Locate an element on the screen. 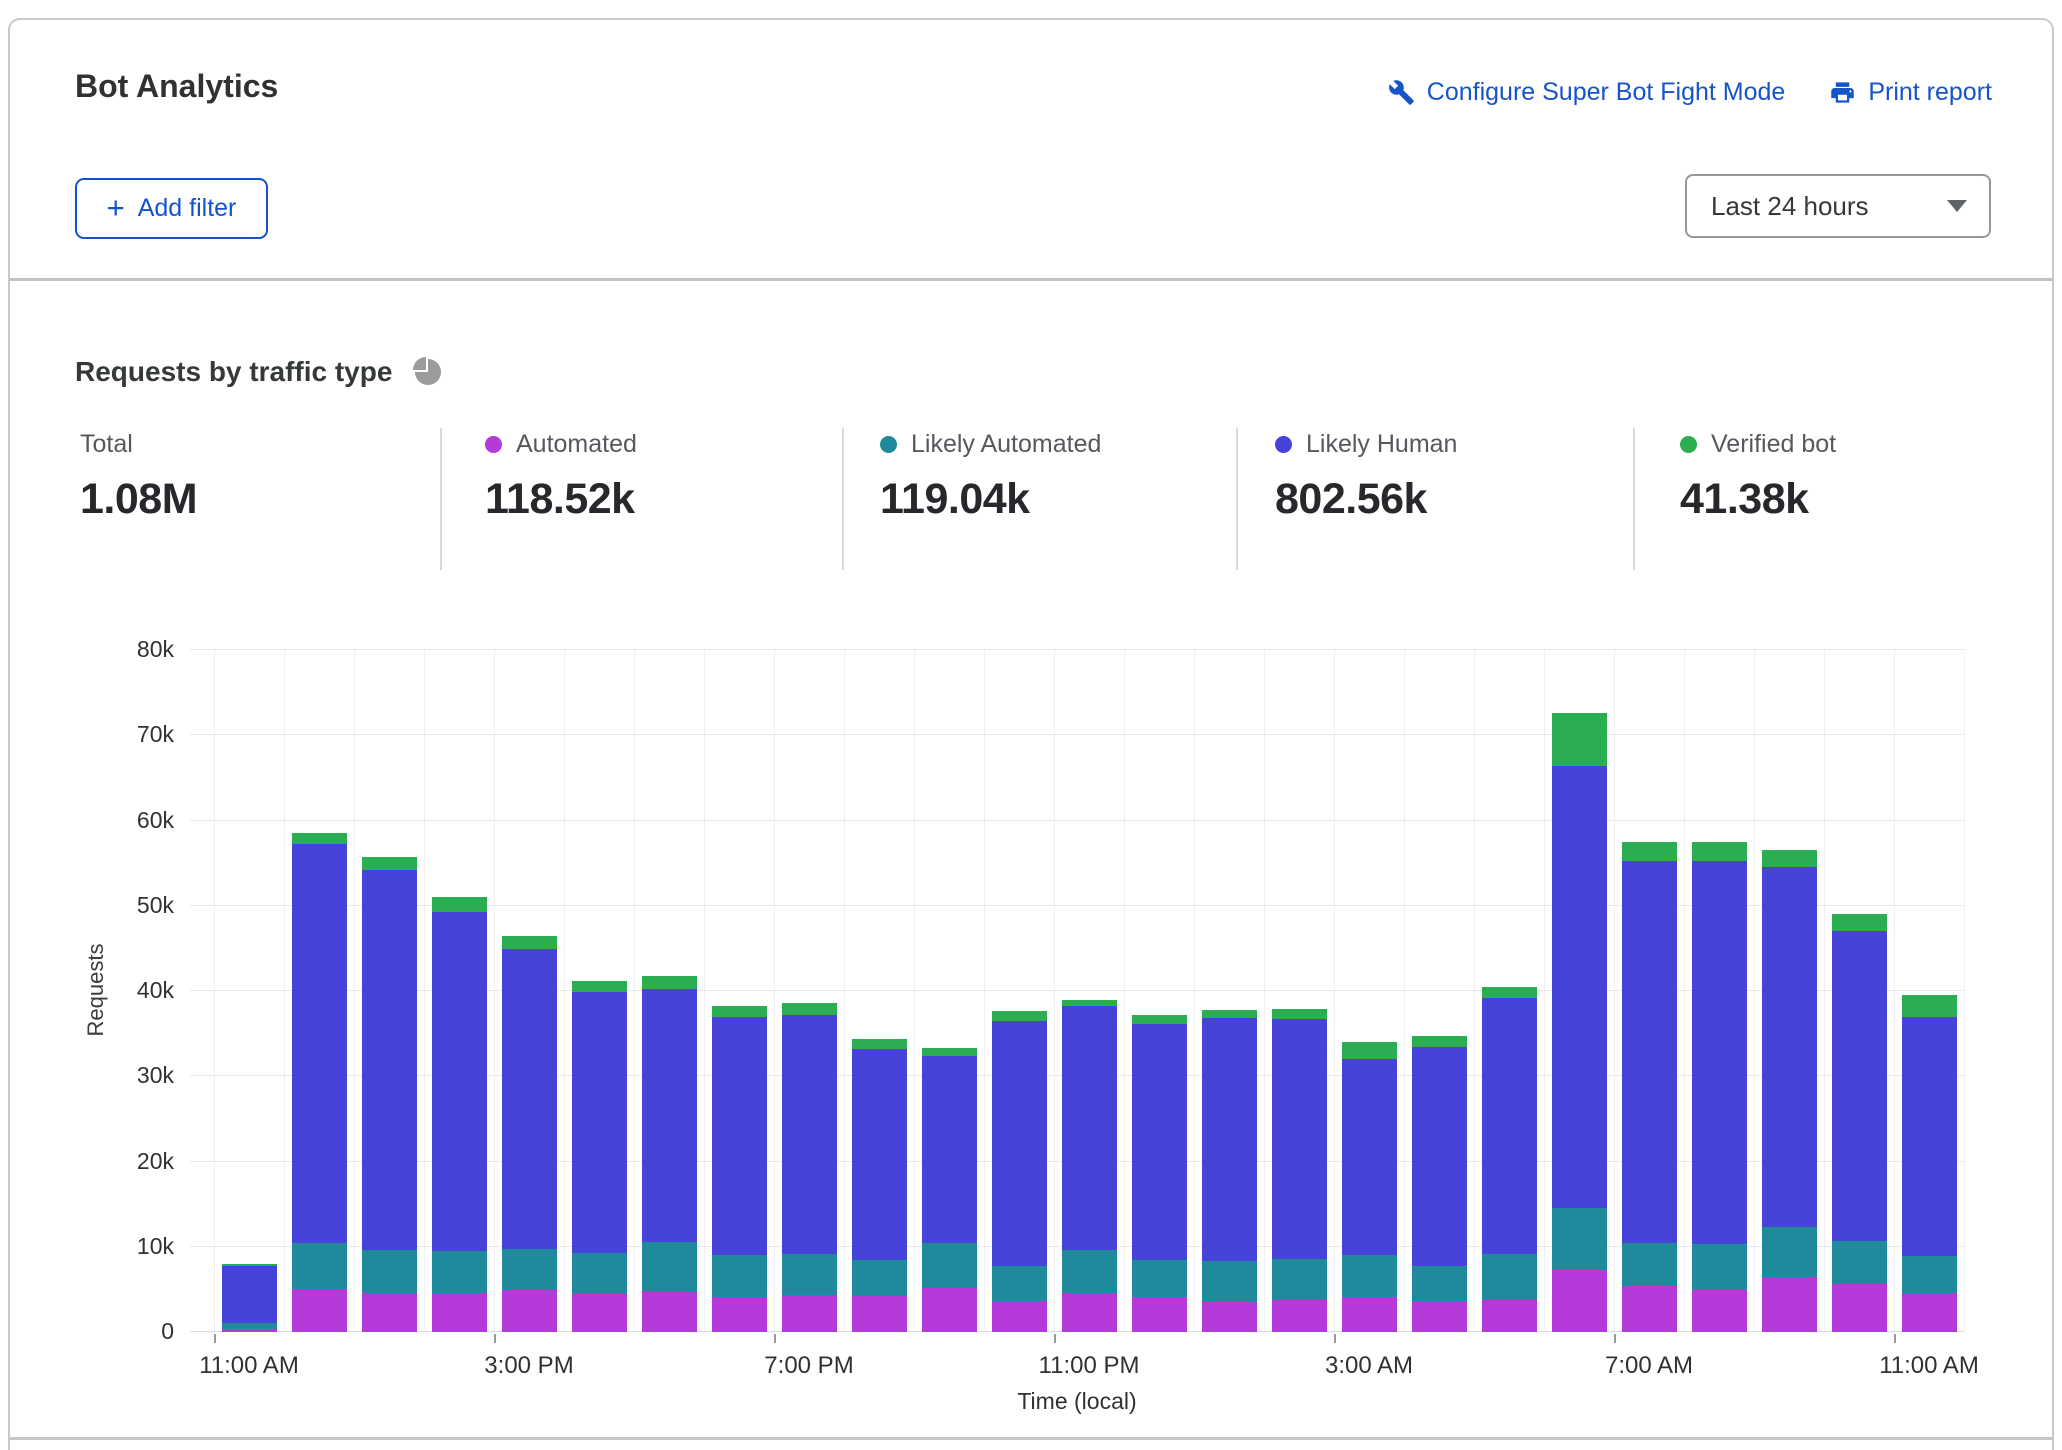 This screenshot has width=2062, height=1450. configure-super-bot-fight-mode-link: Configure Super Bot Fight Mode is located at coordinates (1586, 92).